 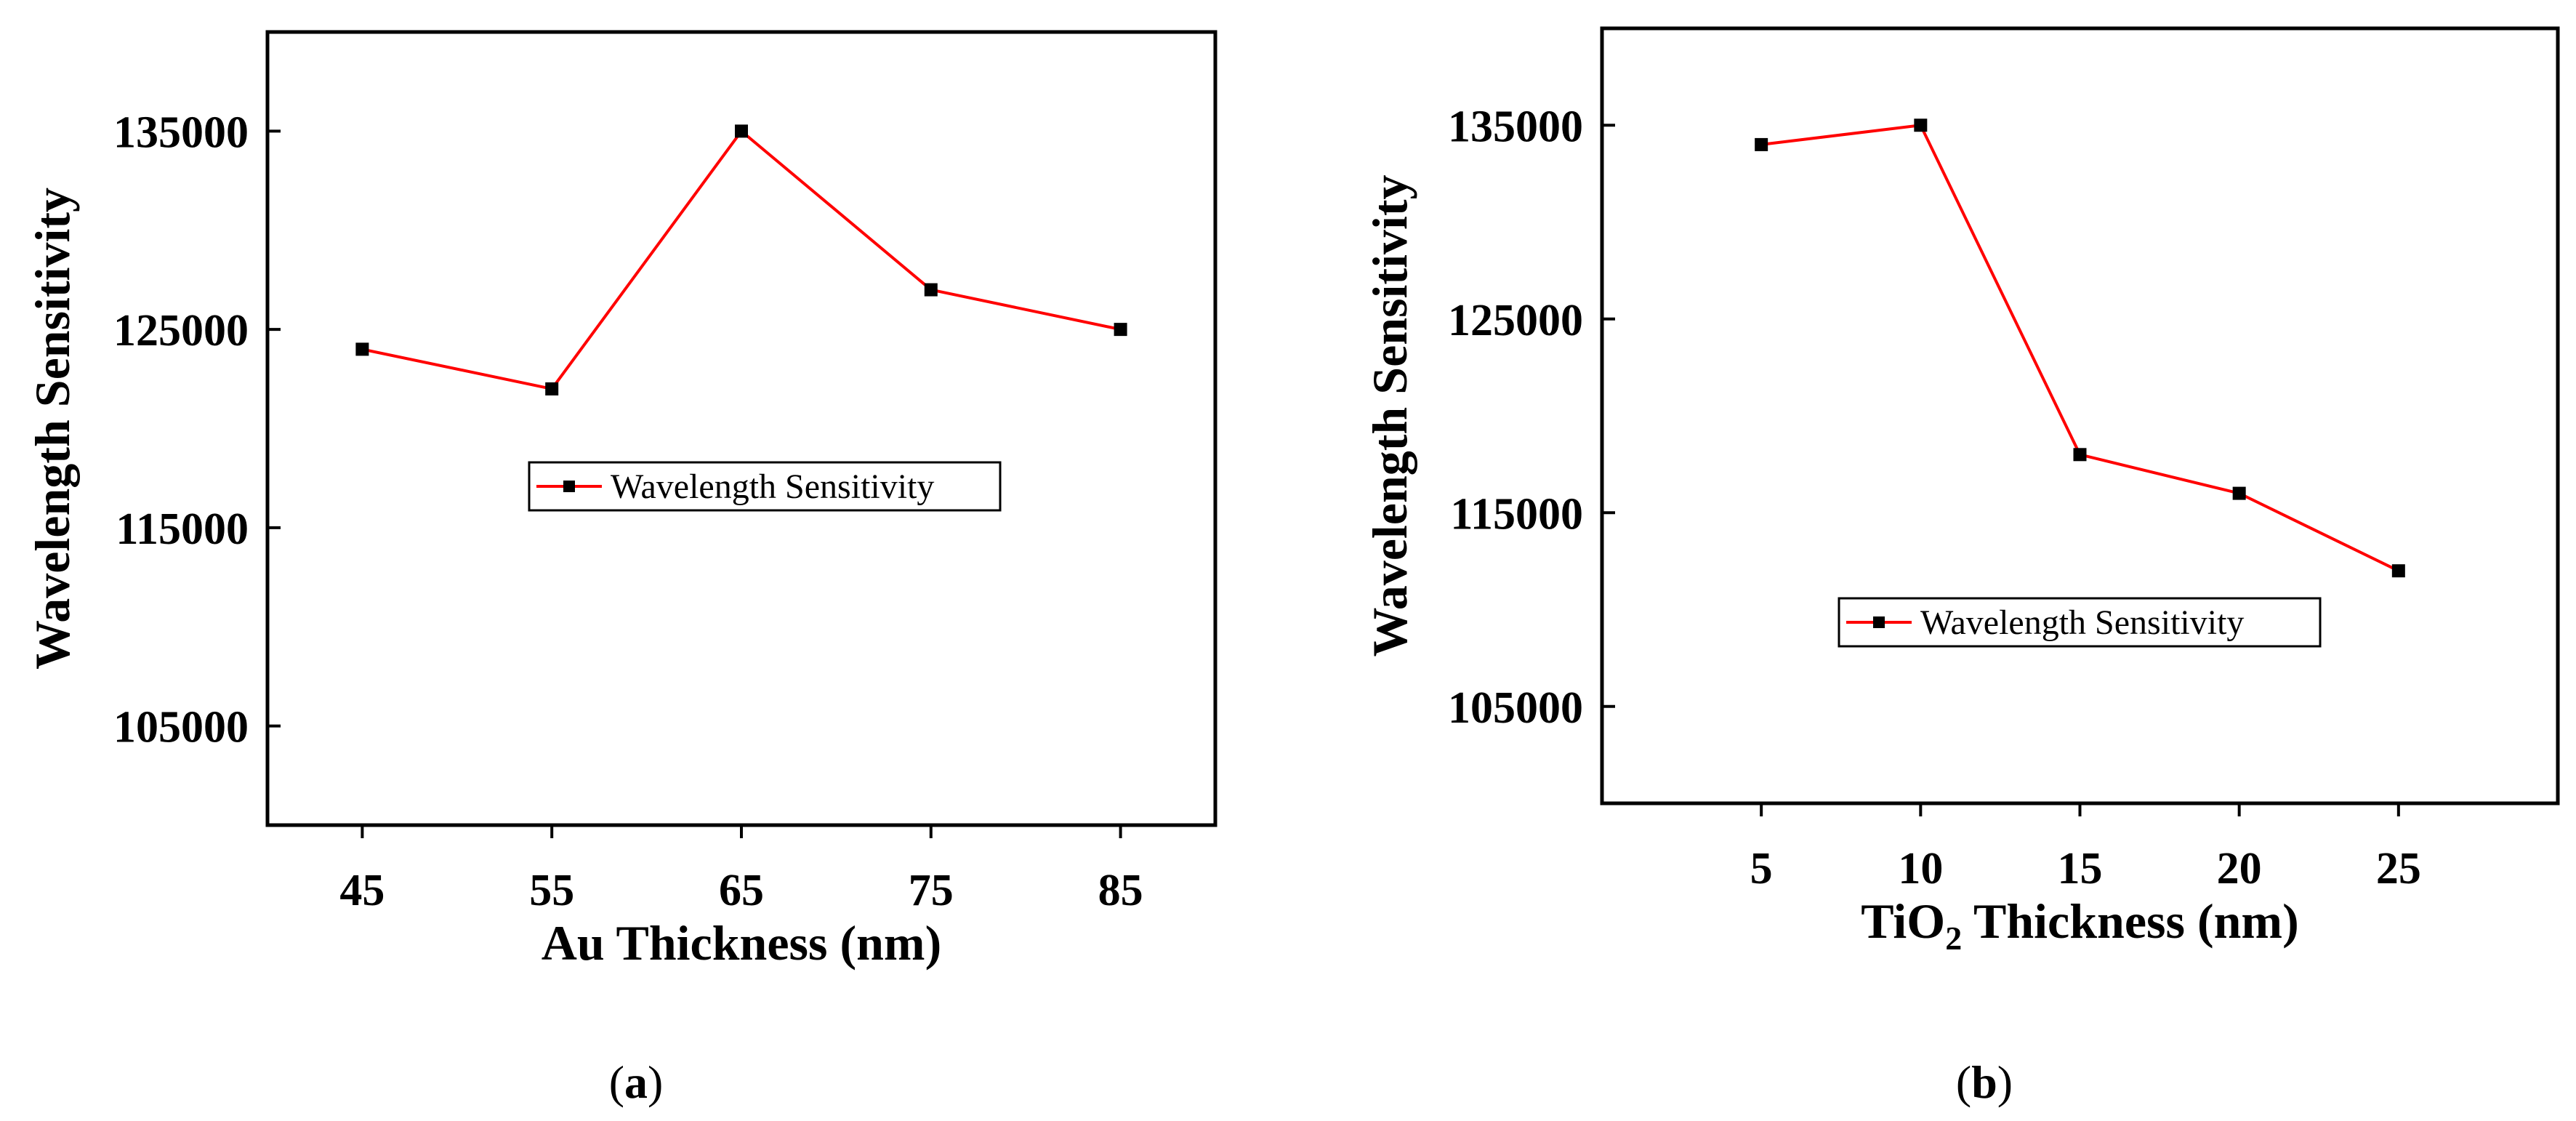 I want to click on x-tick-label: 85, so click(x=1120, y=890).